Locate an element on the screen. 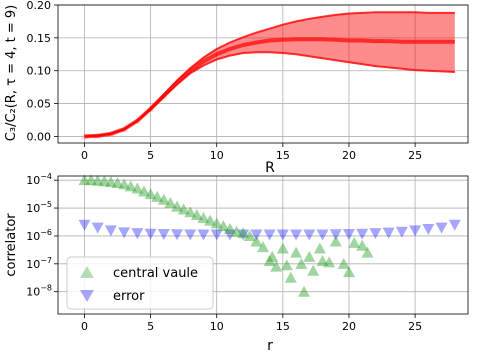  bottom-ytick-exp: −8 is located at coordinates (46, 288).